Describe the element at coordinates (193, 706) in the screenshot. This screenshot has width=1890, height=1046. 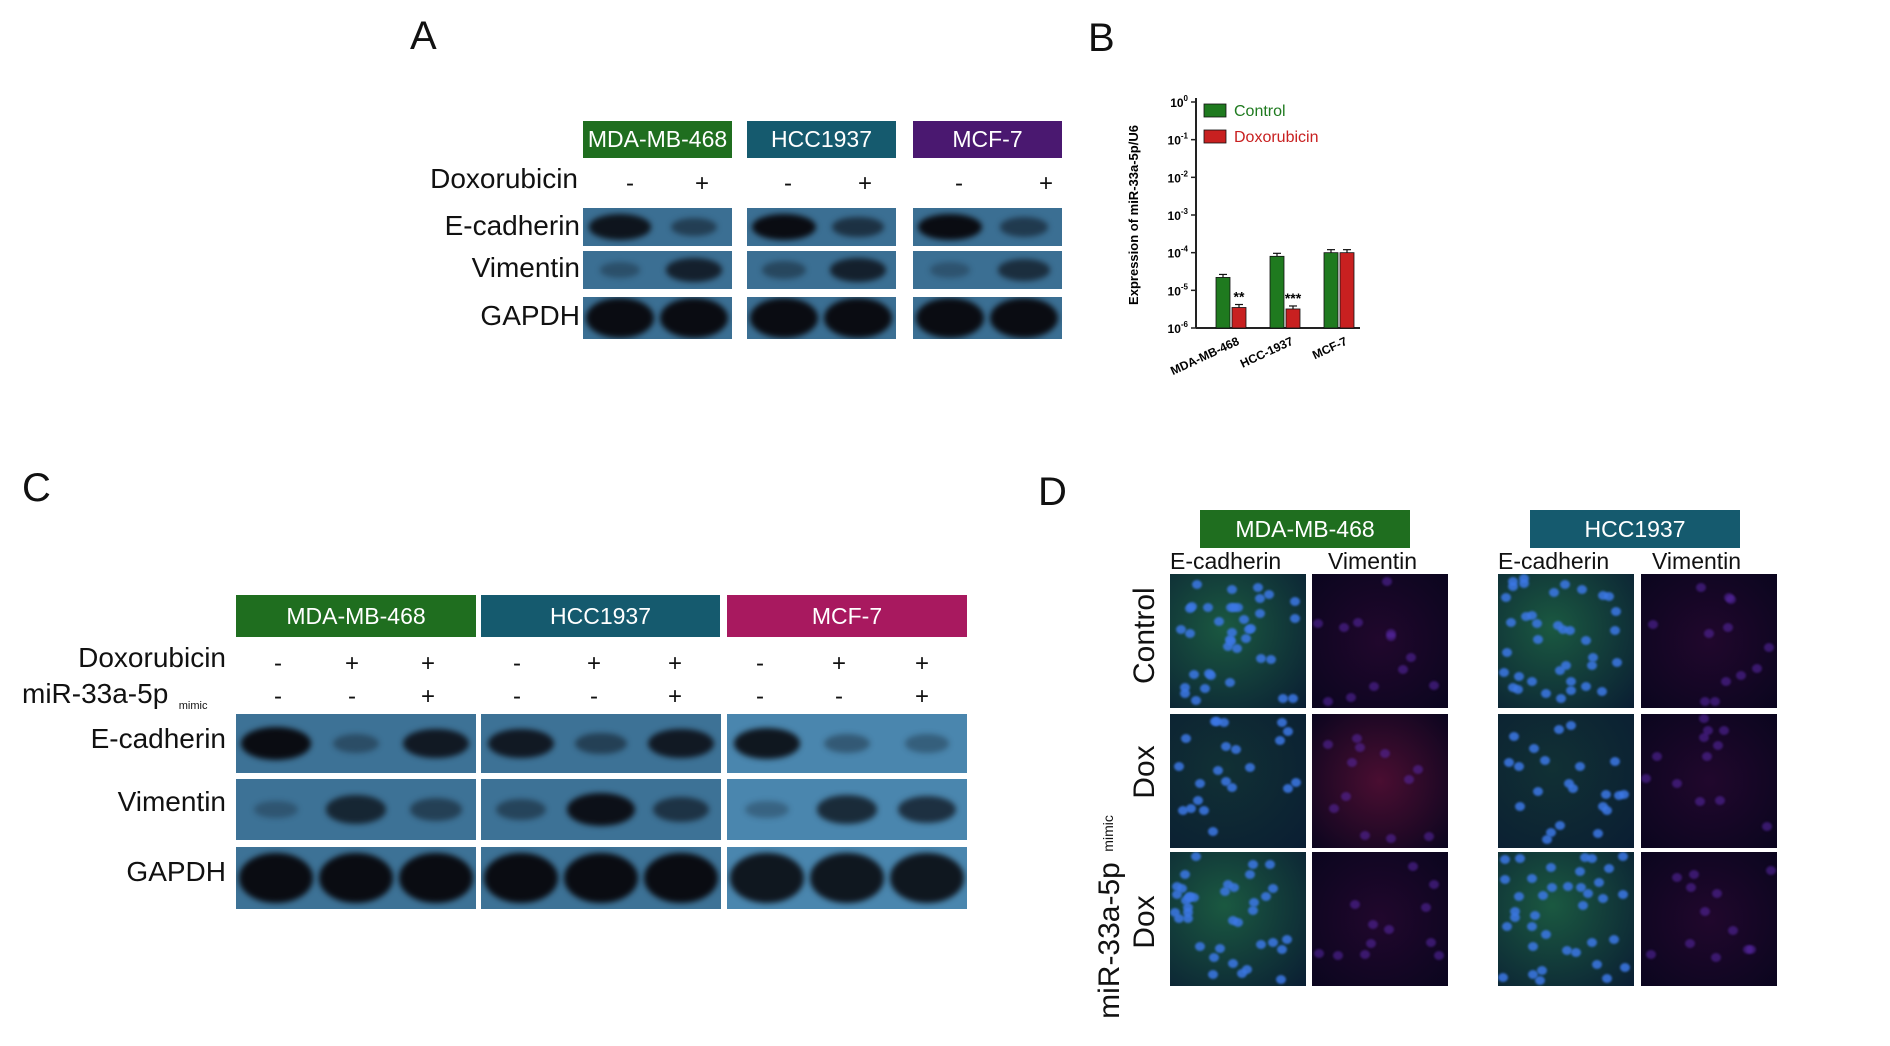
I see `panelC-mimic-sub: mimic` at that location.